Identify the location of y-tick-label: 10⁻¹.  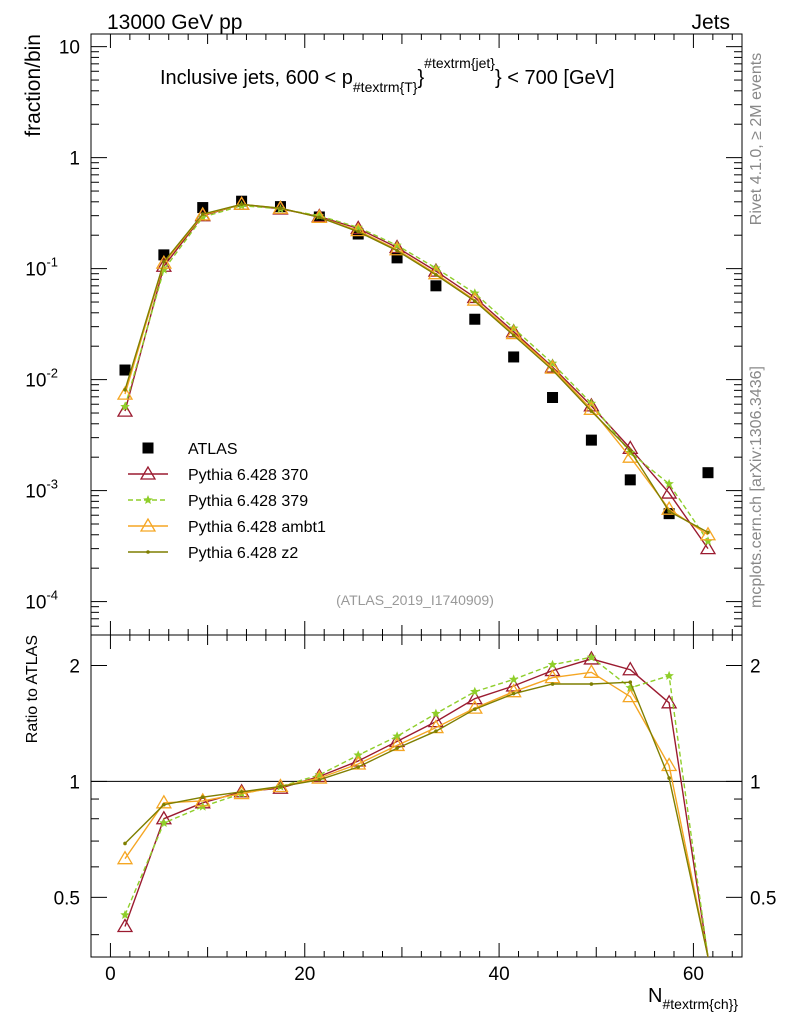
(41, 268).